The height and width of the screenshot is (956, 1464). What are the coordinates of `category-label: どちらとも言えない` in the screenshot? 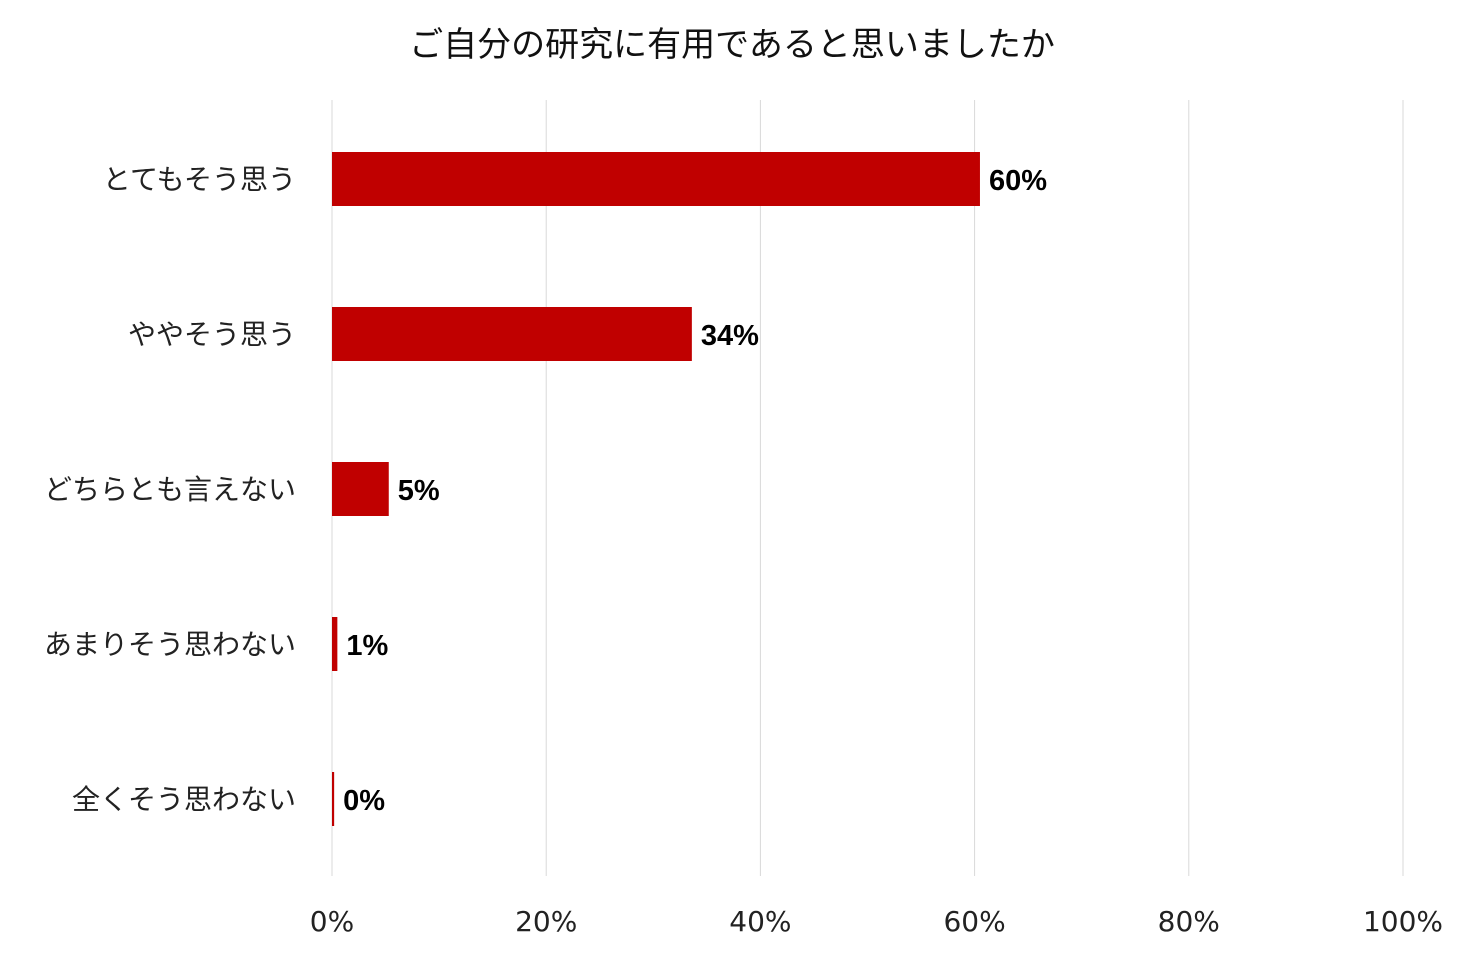 It's located at (170, 489).